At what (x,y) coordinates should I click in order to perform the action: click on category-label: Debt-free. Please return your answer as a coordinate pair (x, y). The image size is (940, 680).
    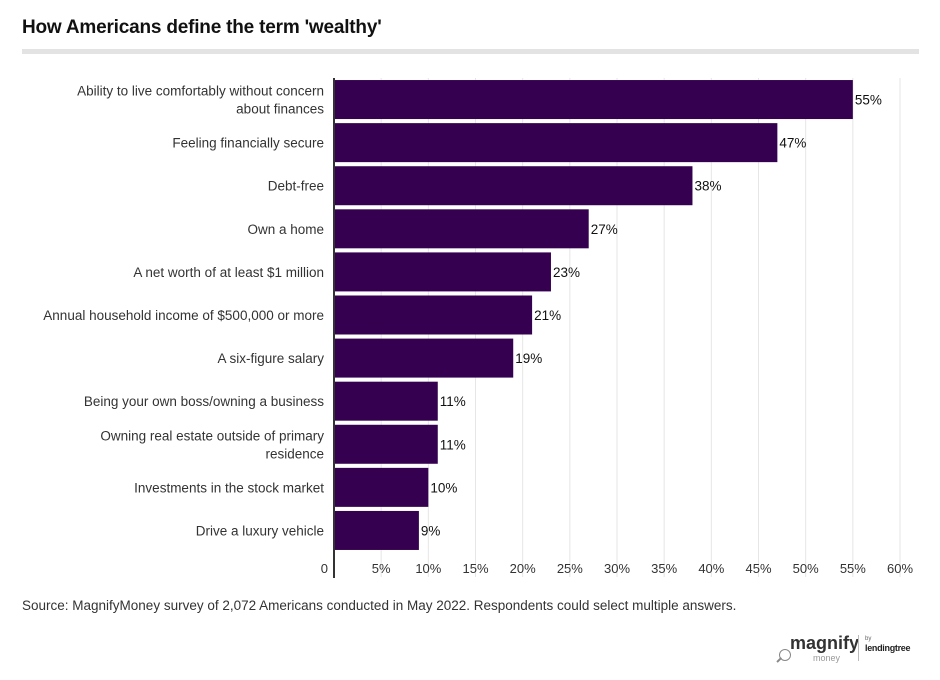
    Looking at the image, I should click on (296, 186).